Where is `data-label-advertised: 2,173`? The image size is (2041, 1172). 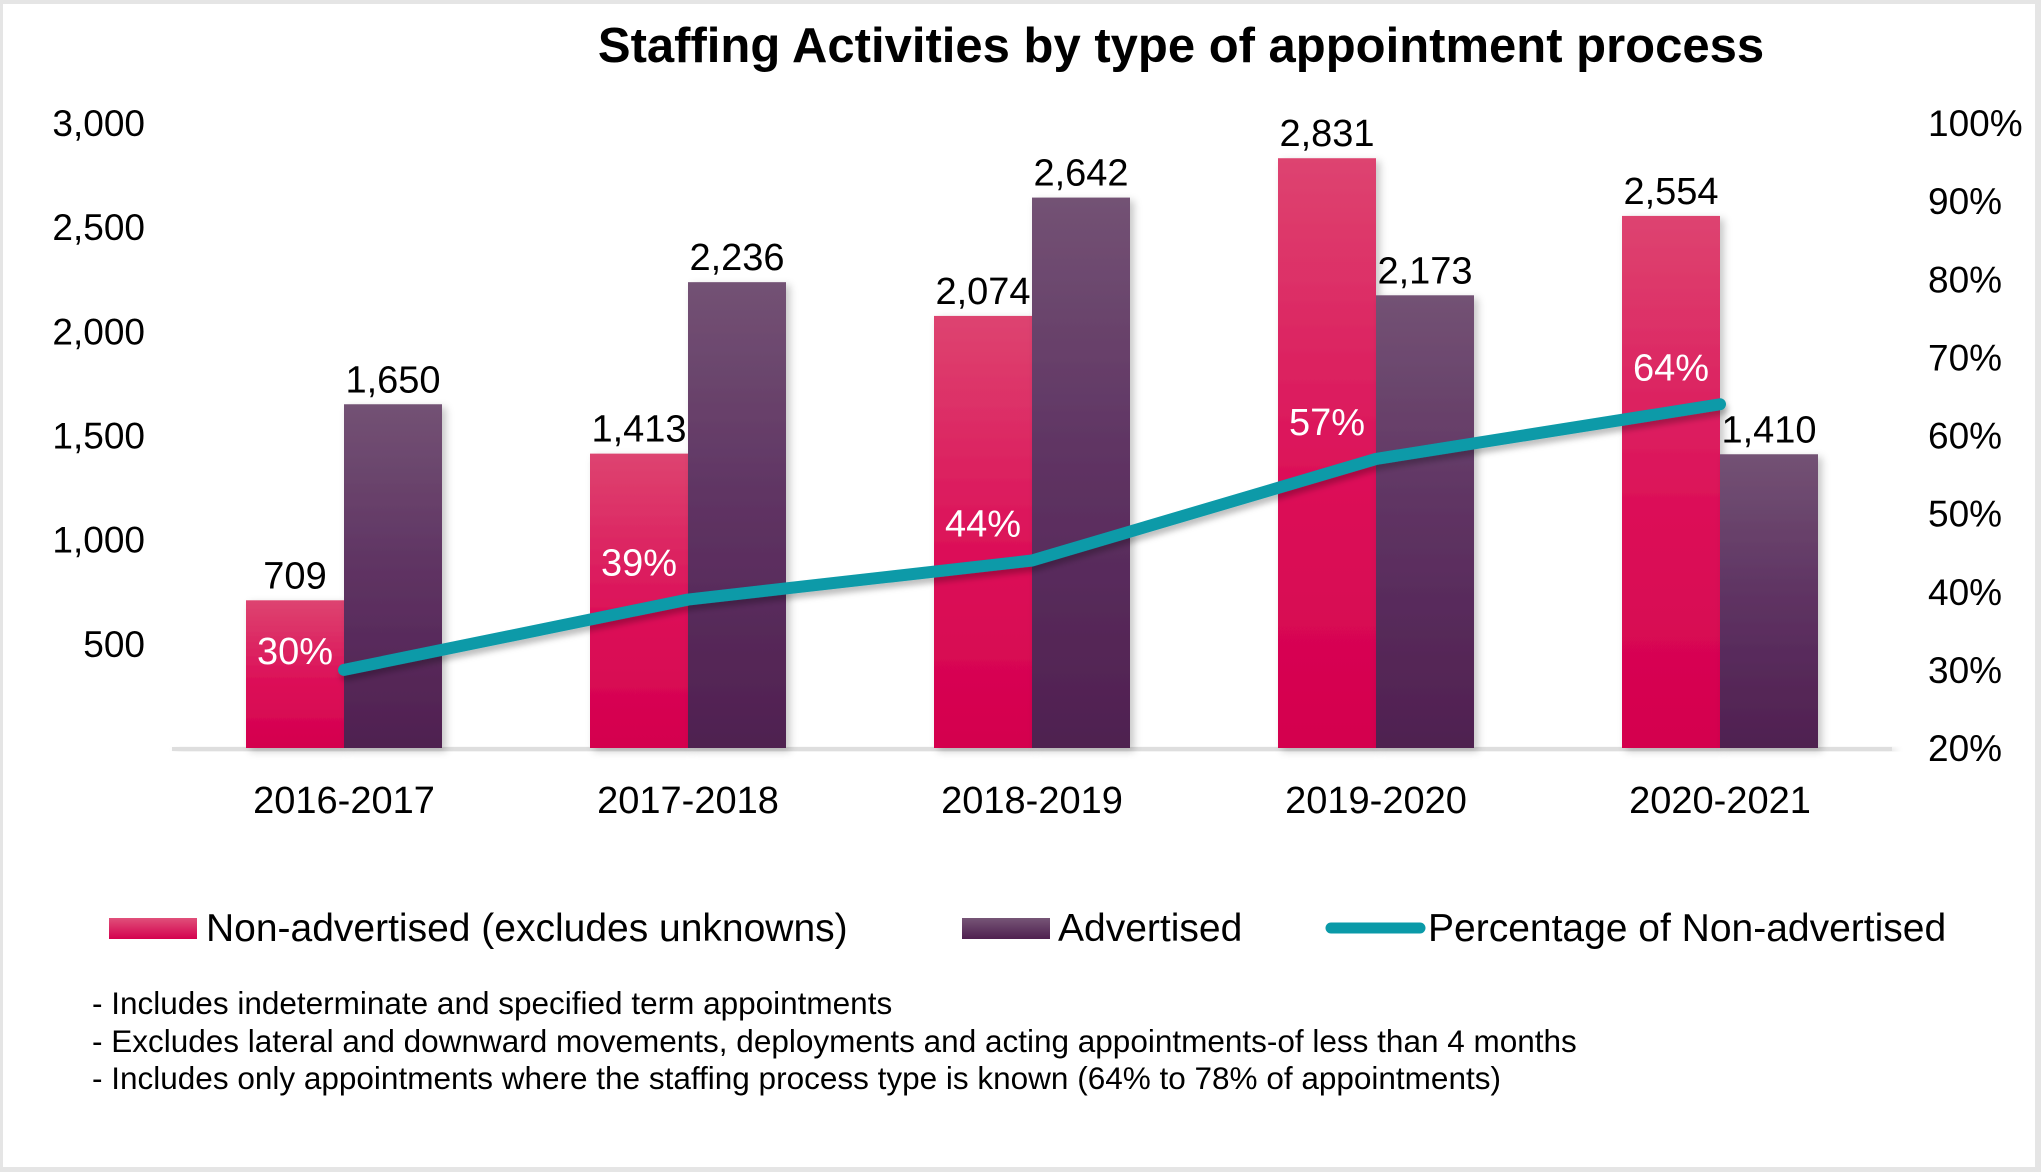 data-label-advertised: 2,173 is located at coordinates (1424, 271).